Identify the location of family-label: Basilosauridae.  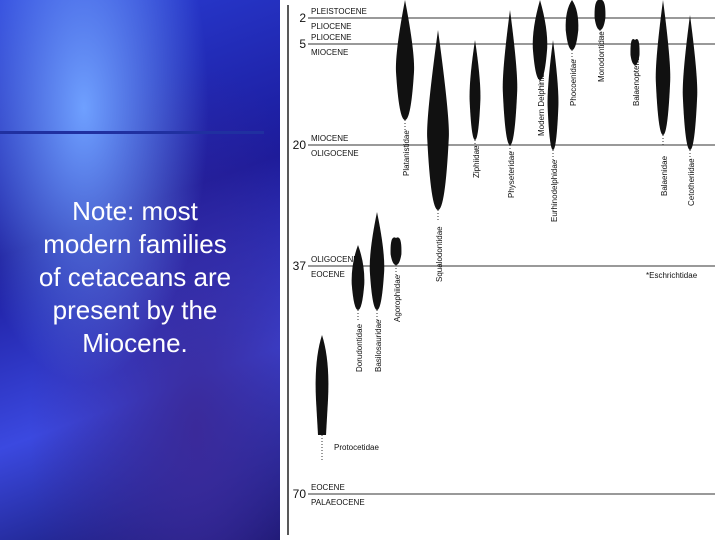
(378, 345).